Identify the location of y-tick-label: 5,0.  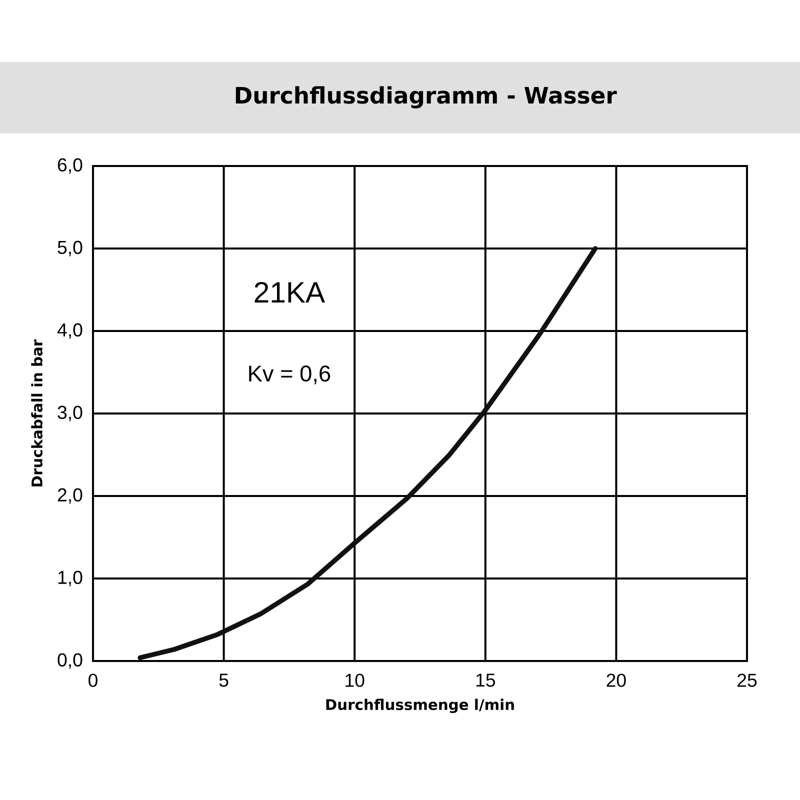
(70, 248).